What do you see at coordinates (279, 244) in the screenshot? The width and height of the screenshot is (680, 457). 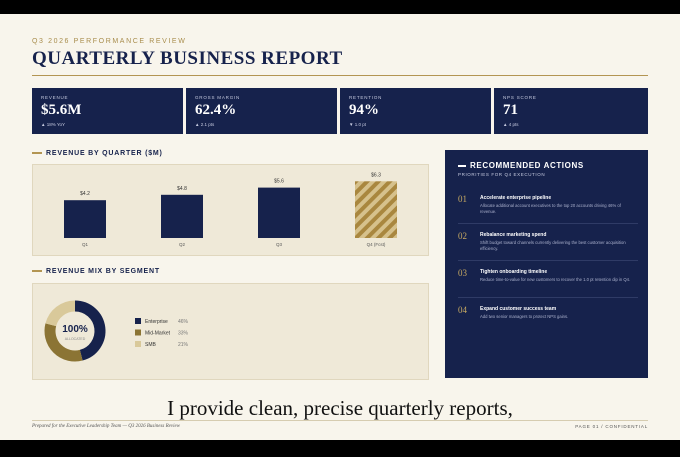 I see `category-label: Q3` at bounding box center [279, 244].